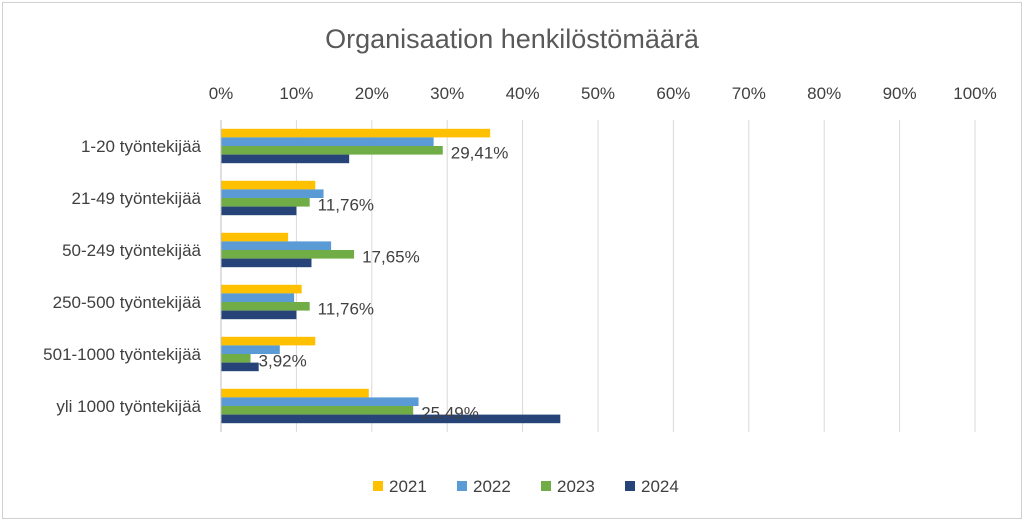 Image resolution: width=1024 pixels, height=521 pixels. Describe the element at coordinates (408, 486) in the screenshot. I see `legend-label: 2021` at that location.